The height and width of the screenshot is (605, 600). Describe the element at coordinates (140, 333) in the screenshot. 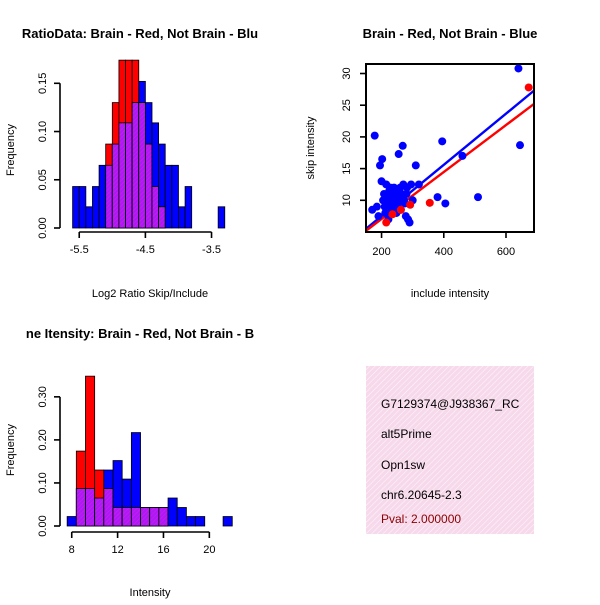

I see `chart-title: ne Itensity: Brain - Red, Not Brain - B` at that location.